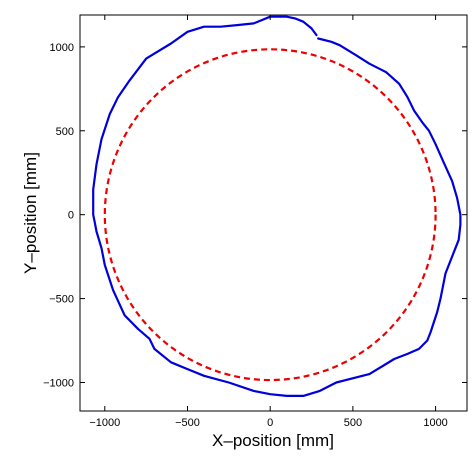 This screenshot has height=464, width=476. What do you see at coordinates (61, 300) in the screenshot?
I see `y-tick-label: −500` at bounding box center [61, 300].